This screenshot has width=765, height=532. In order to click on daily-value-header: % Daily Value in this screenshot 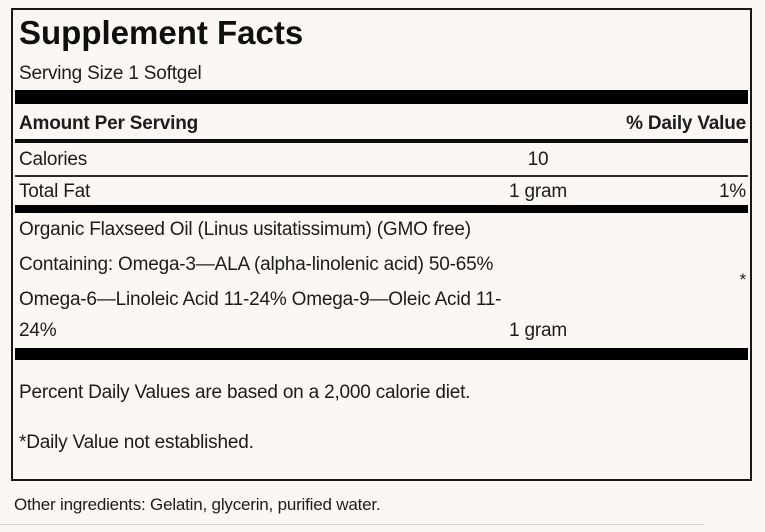, I will do `click(686, 123)`.